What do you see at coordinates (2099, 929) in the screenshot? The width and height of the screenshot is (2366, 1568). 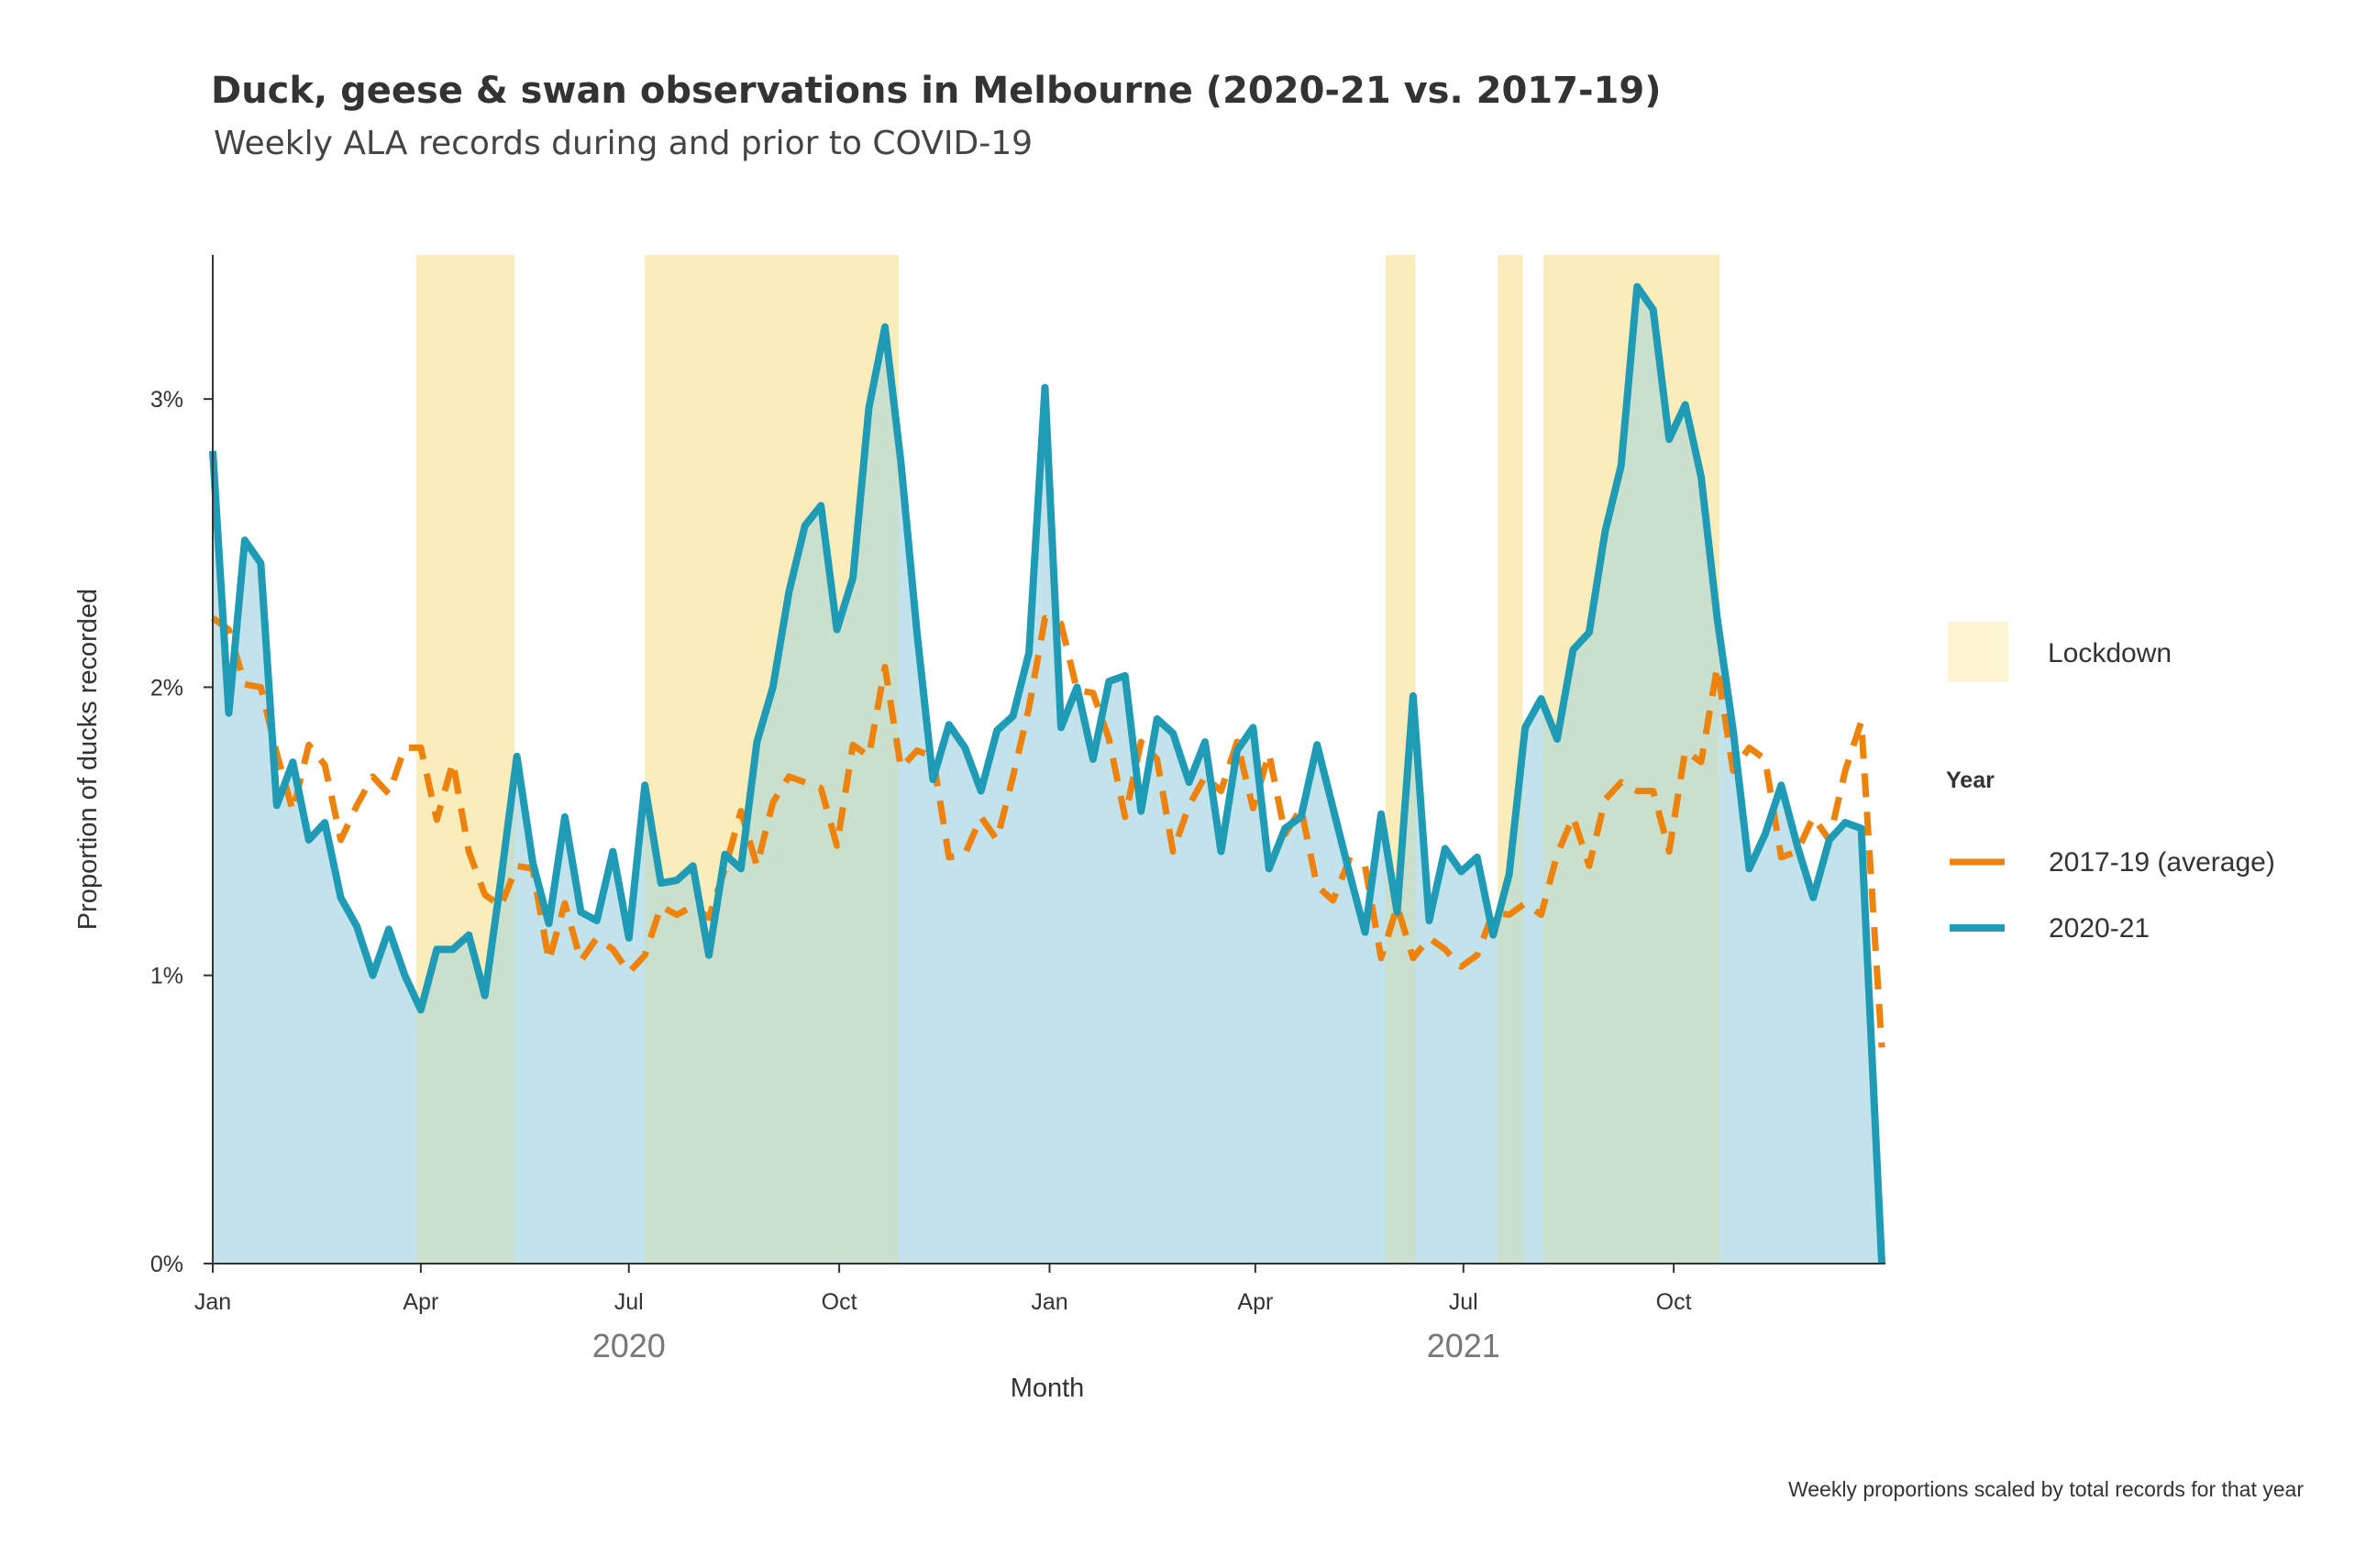 I see `legend-label-2020-21: 2020-21` at bounding box center [2099, 929].